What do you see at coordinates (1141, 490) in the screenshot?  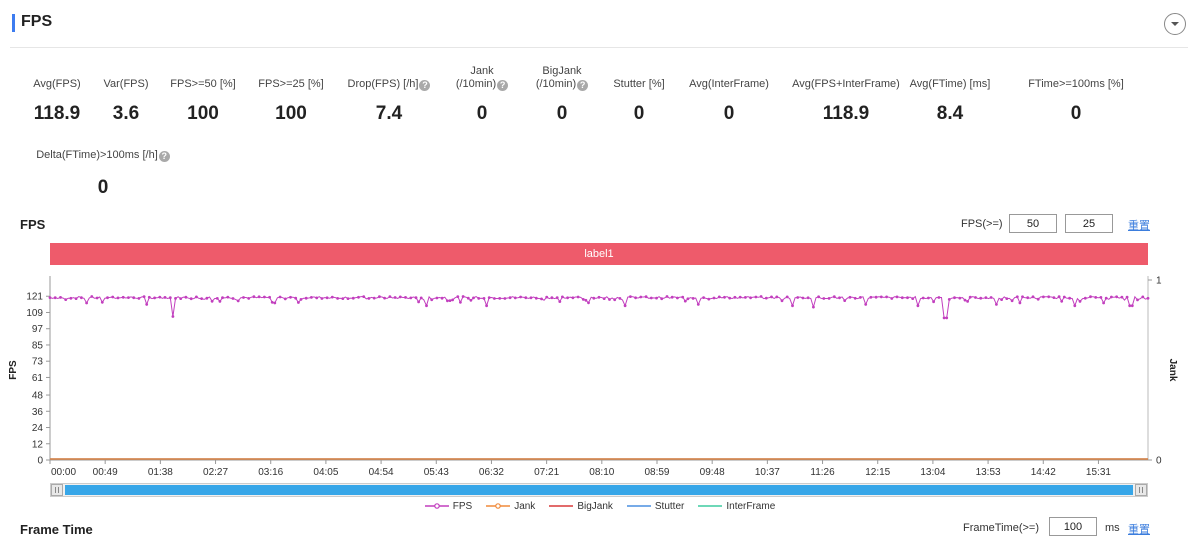 I see `slider-handle-right` at bounding box center [1141, 490].